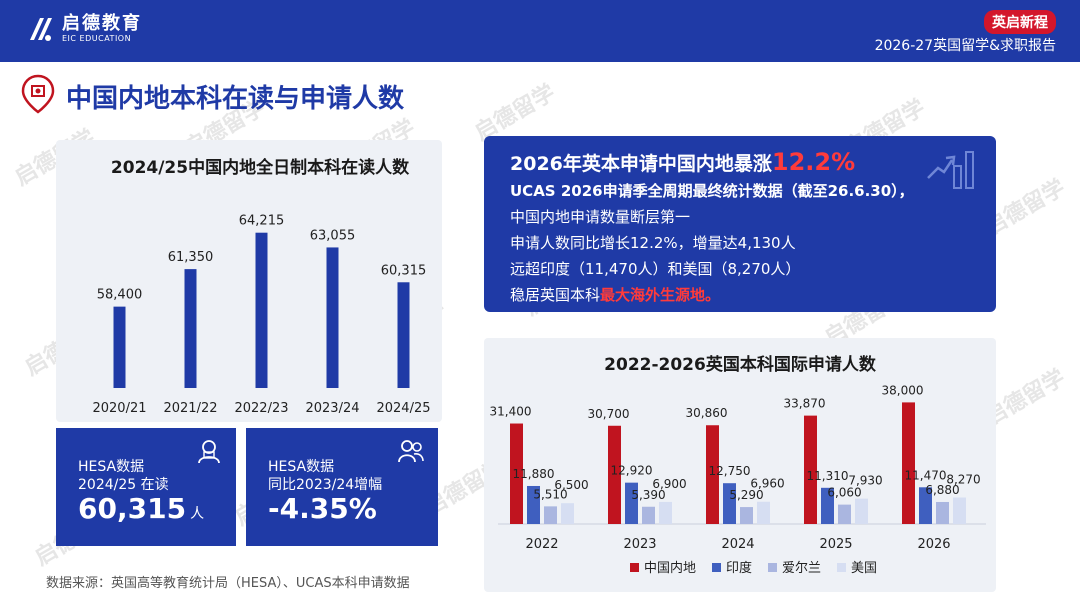 The width and height of the screenshot is (1080, 608). Describe the element at coordinates (813, 162) in the screenshot. I see `callout-title-pct: 12.2%` at that location.